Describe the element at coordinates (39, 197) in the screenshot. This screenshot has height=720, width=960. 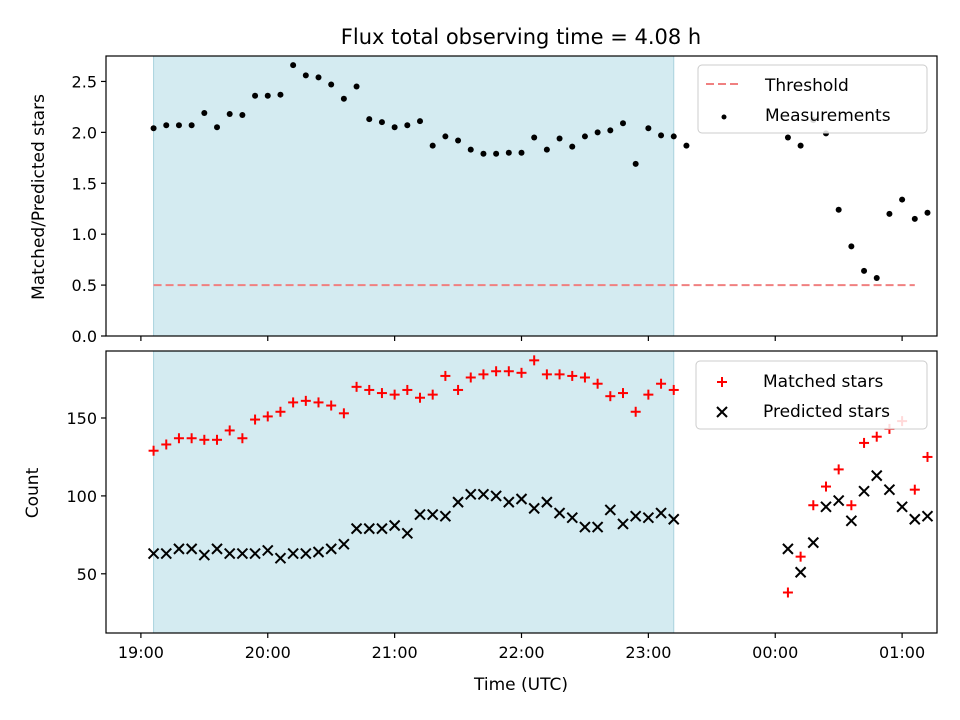
I see `top-y-axis-label: Matched/Predicted stars` at that location.